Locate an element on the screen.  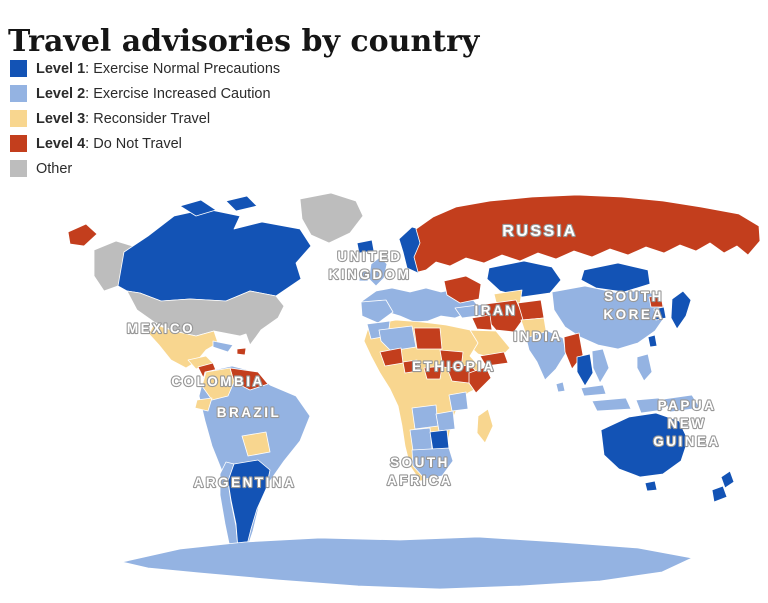
region-algeria is located at coordinates (397, 338).